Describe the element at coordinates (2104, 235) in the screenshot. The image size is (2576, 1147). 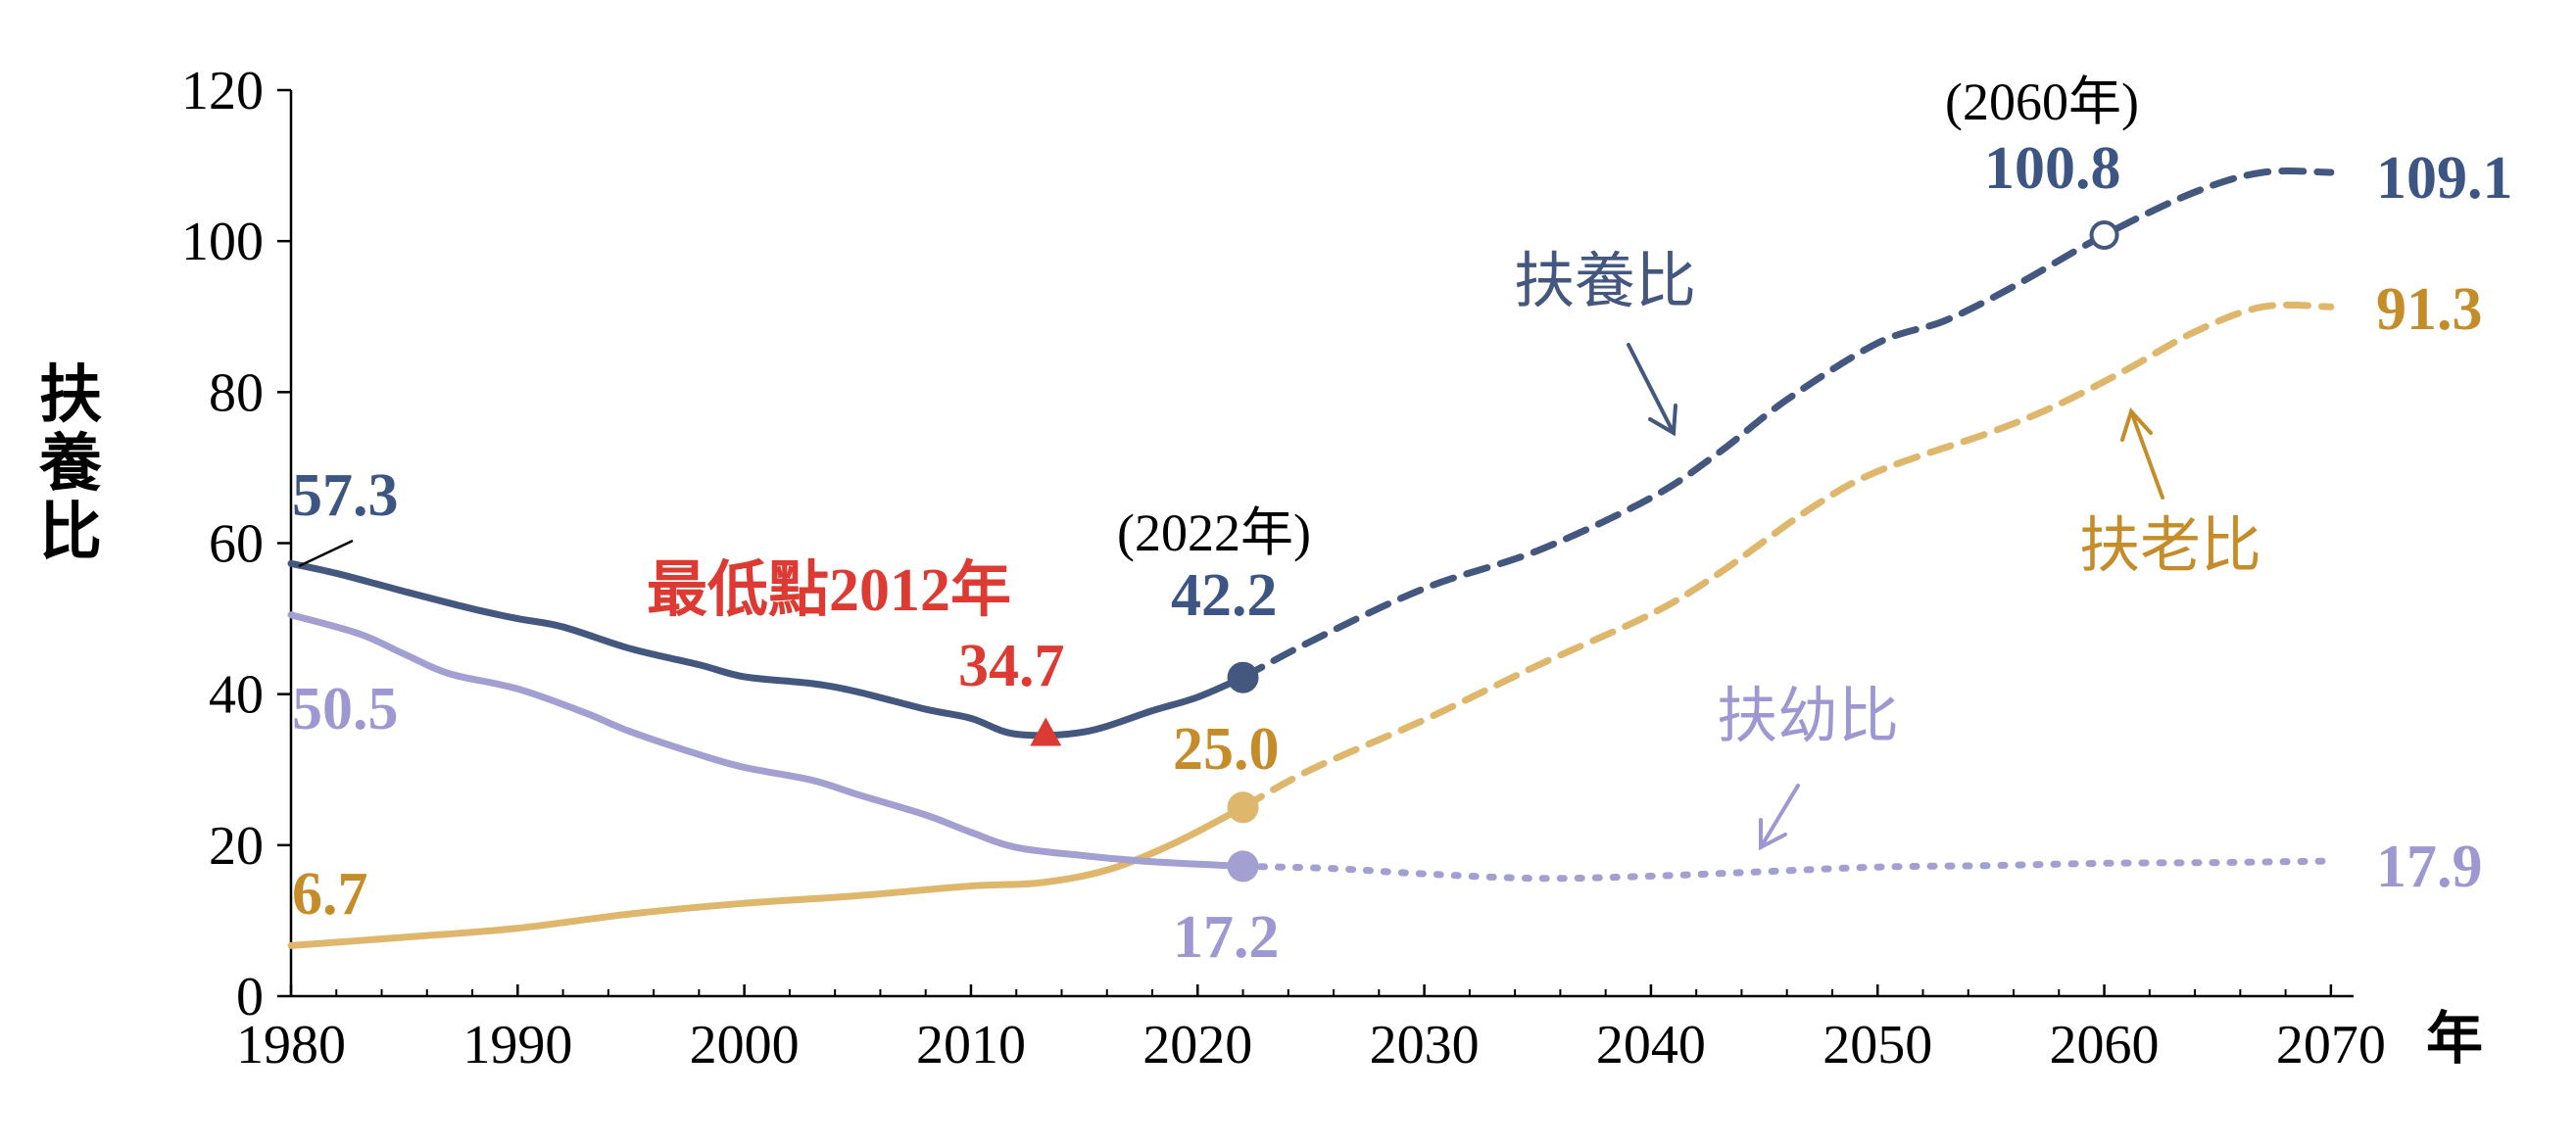
I see `marker-dependency-2060` at that location.